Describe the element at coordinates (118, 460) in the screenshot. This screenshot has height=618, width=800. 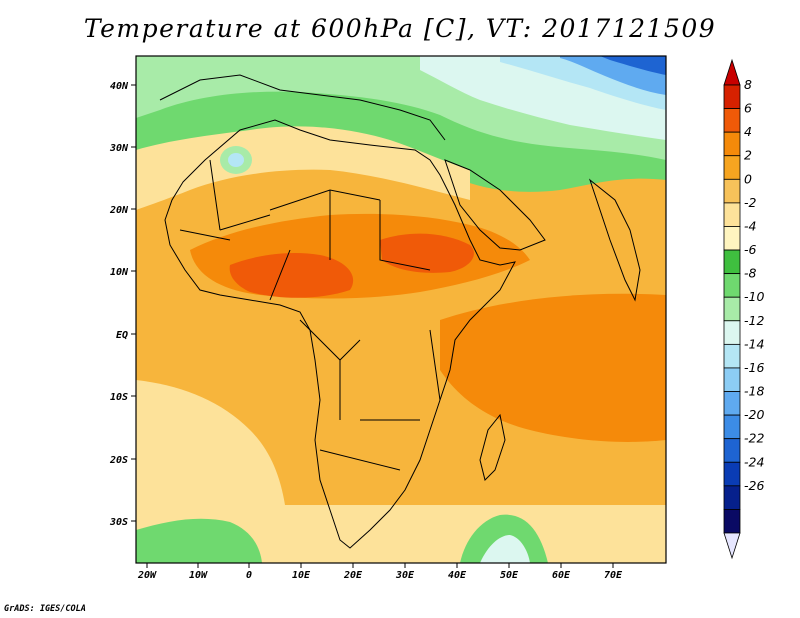
I see `lat-label-20s: 20S` at that location.